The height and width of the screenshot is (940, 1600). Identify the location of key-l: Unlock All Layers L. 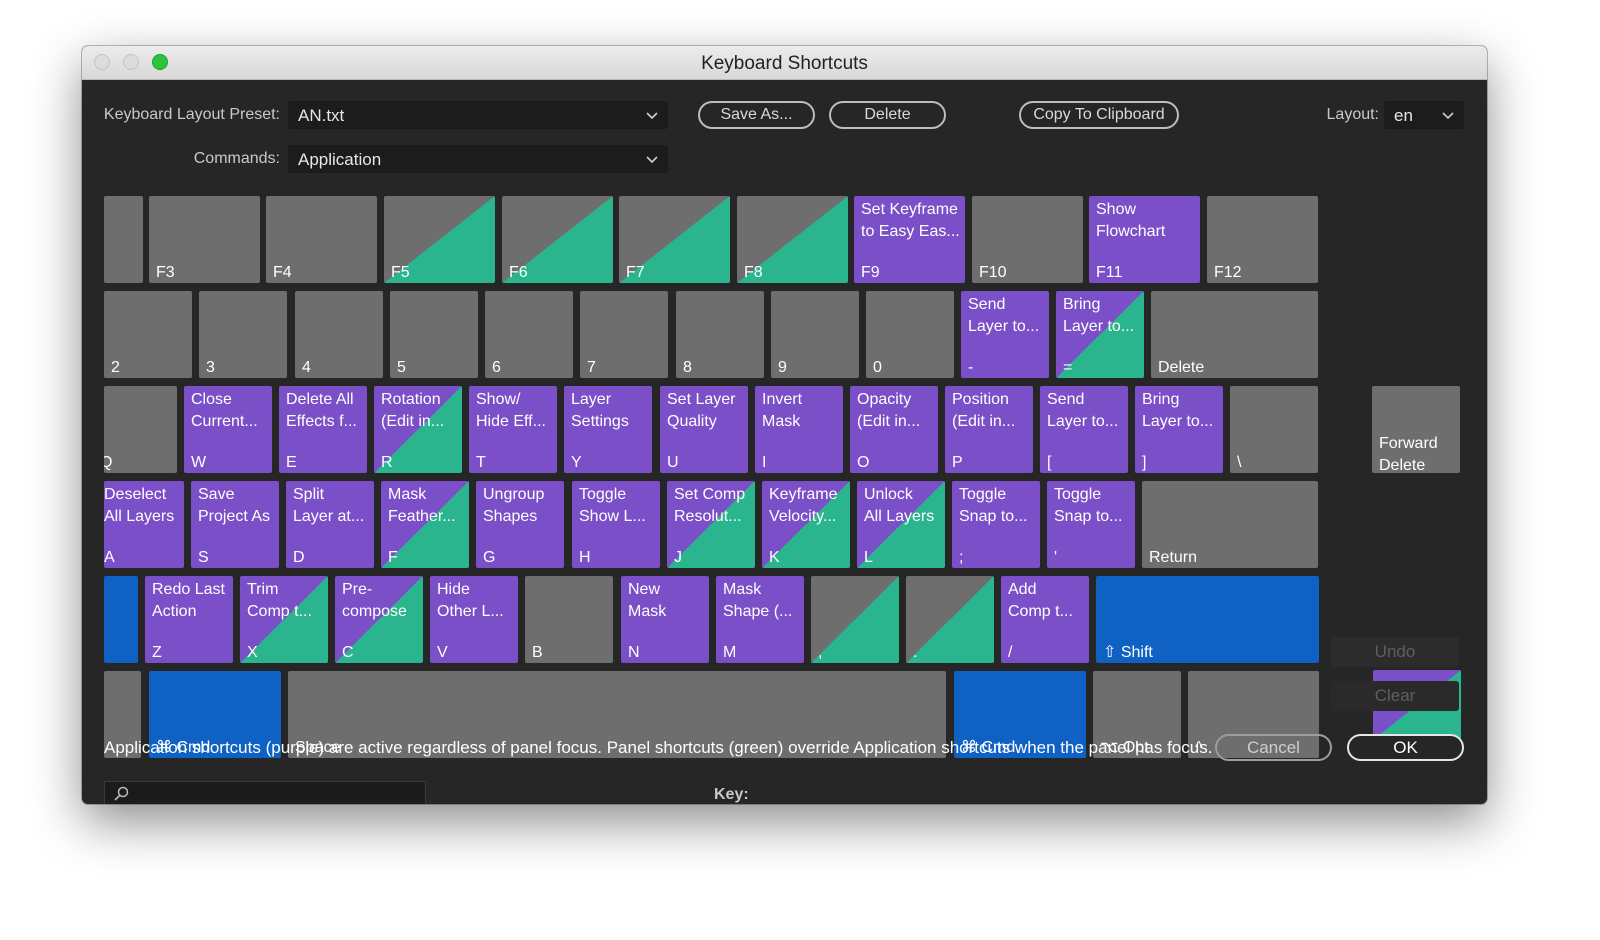
(901, 524).